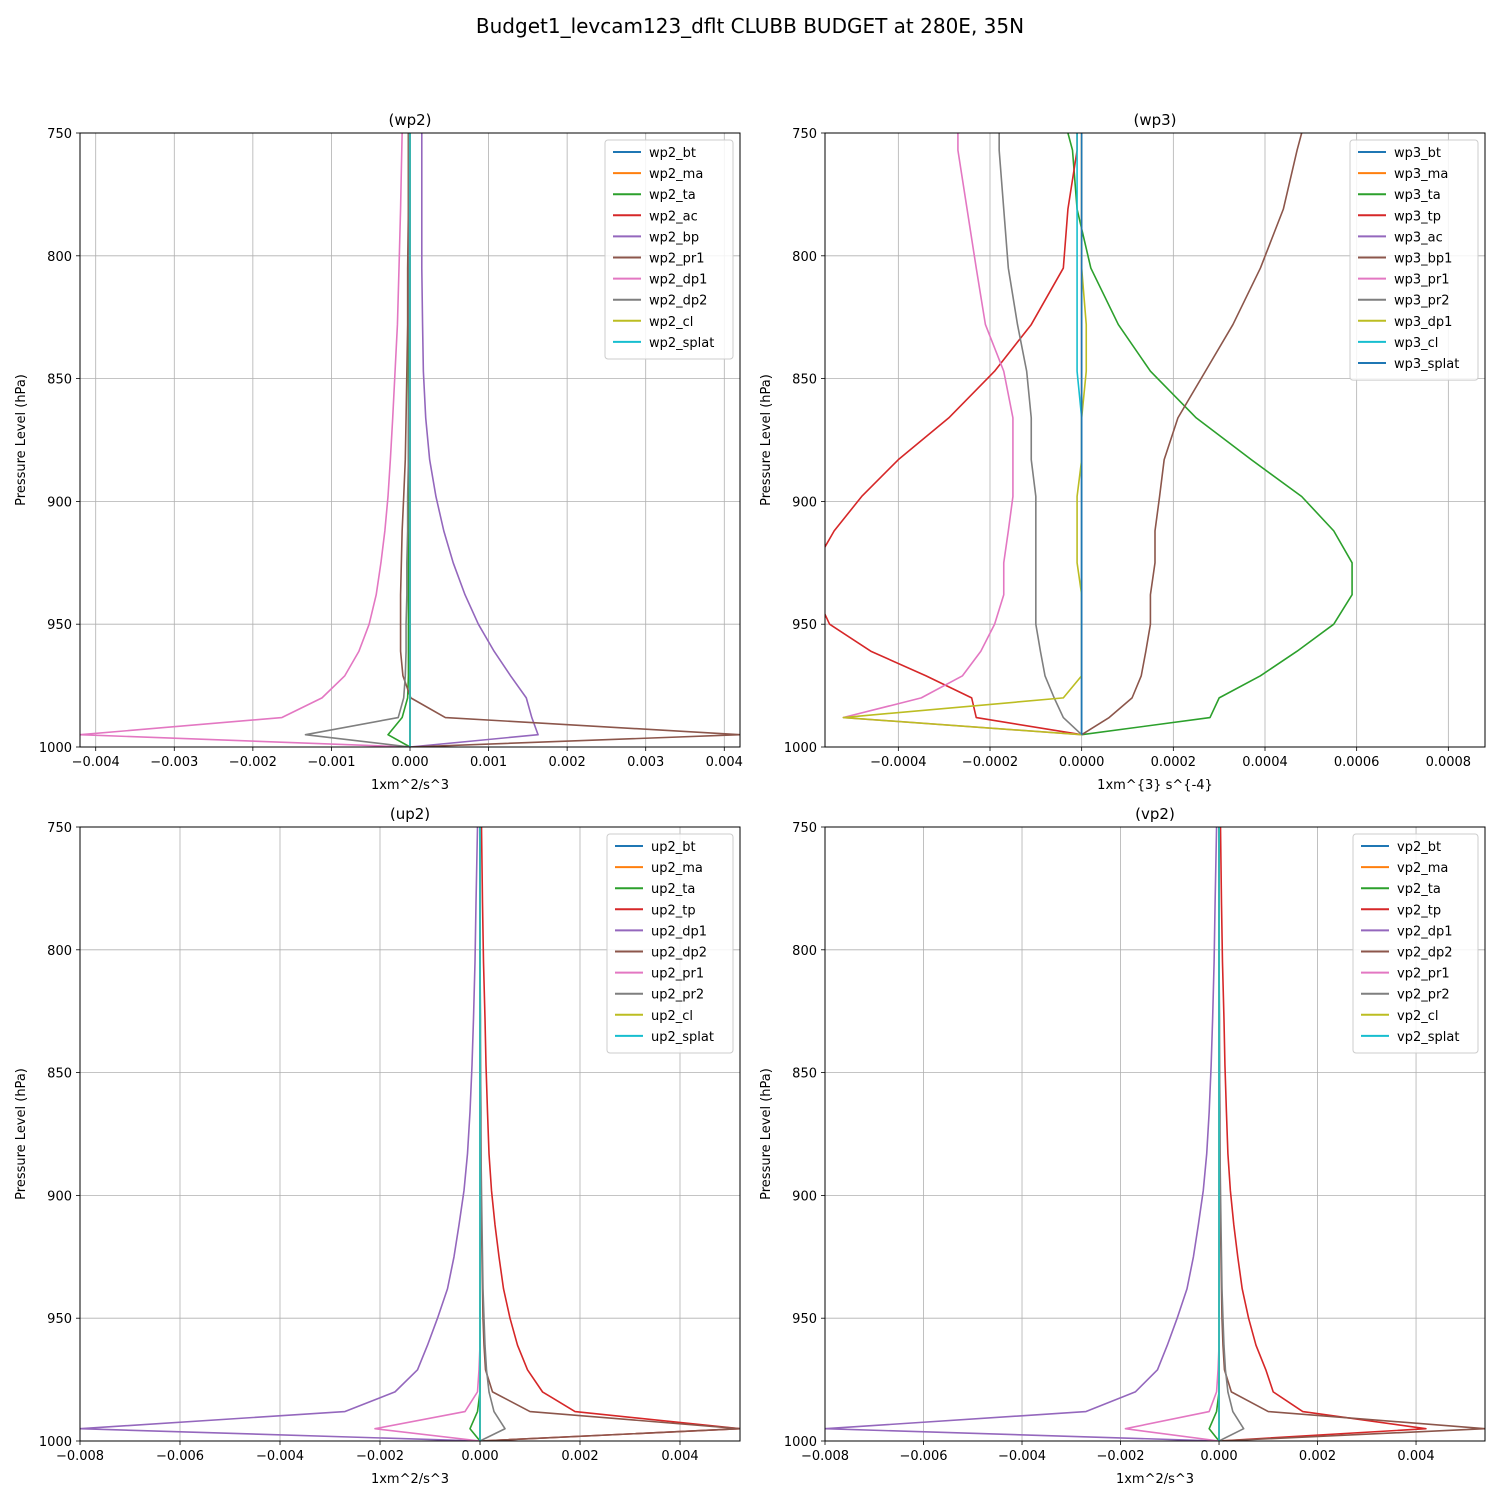 Image resolution: width=1500 pixels, height=1500 pixels. What do you see at coordinates (245, 440) in the screenshot?
I see `series-line-wp2_dp1` at bounding box center [245, 440].